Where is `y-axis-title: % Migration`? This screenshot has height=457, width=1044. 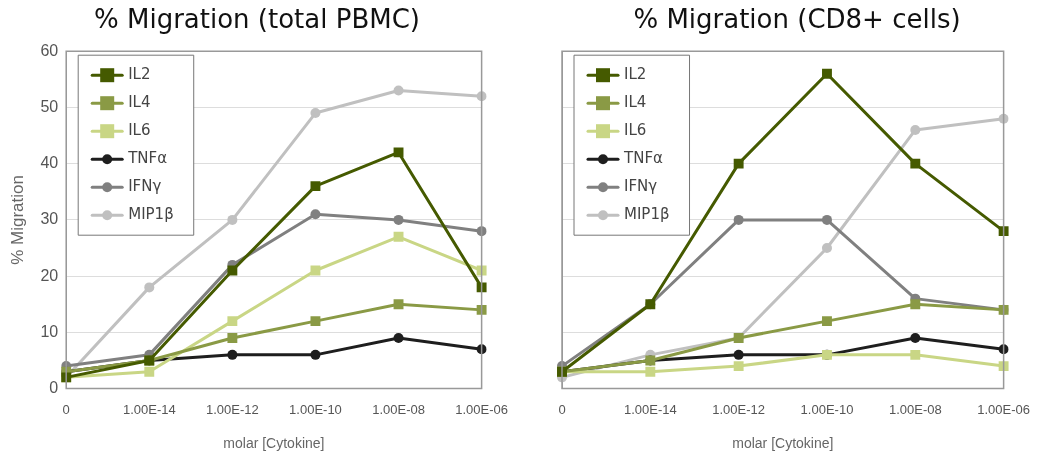 y-axis-title: % Migration is located at coordinates (17, 220).